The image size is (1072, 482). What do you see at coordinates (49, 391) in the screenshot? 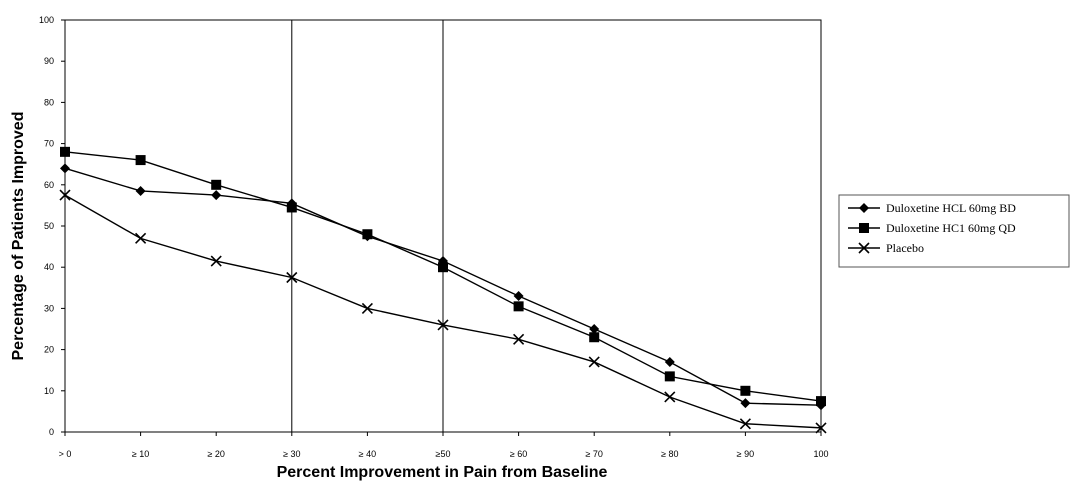
I see `y-tick-label: 10` at bounding box center [49, 391].